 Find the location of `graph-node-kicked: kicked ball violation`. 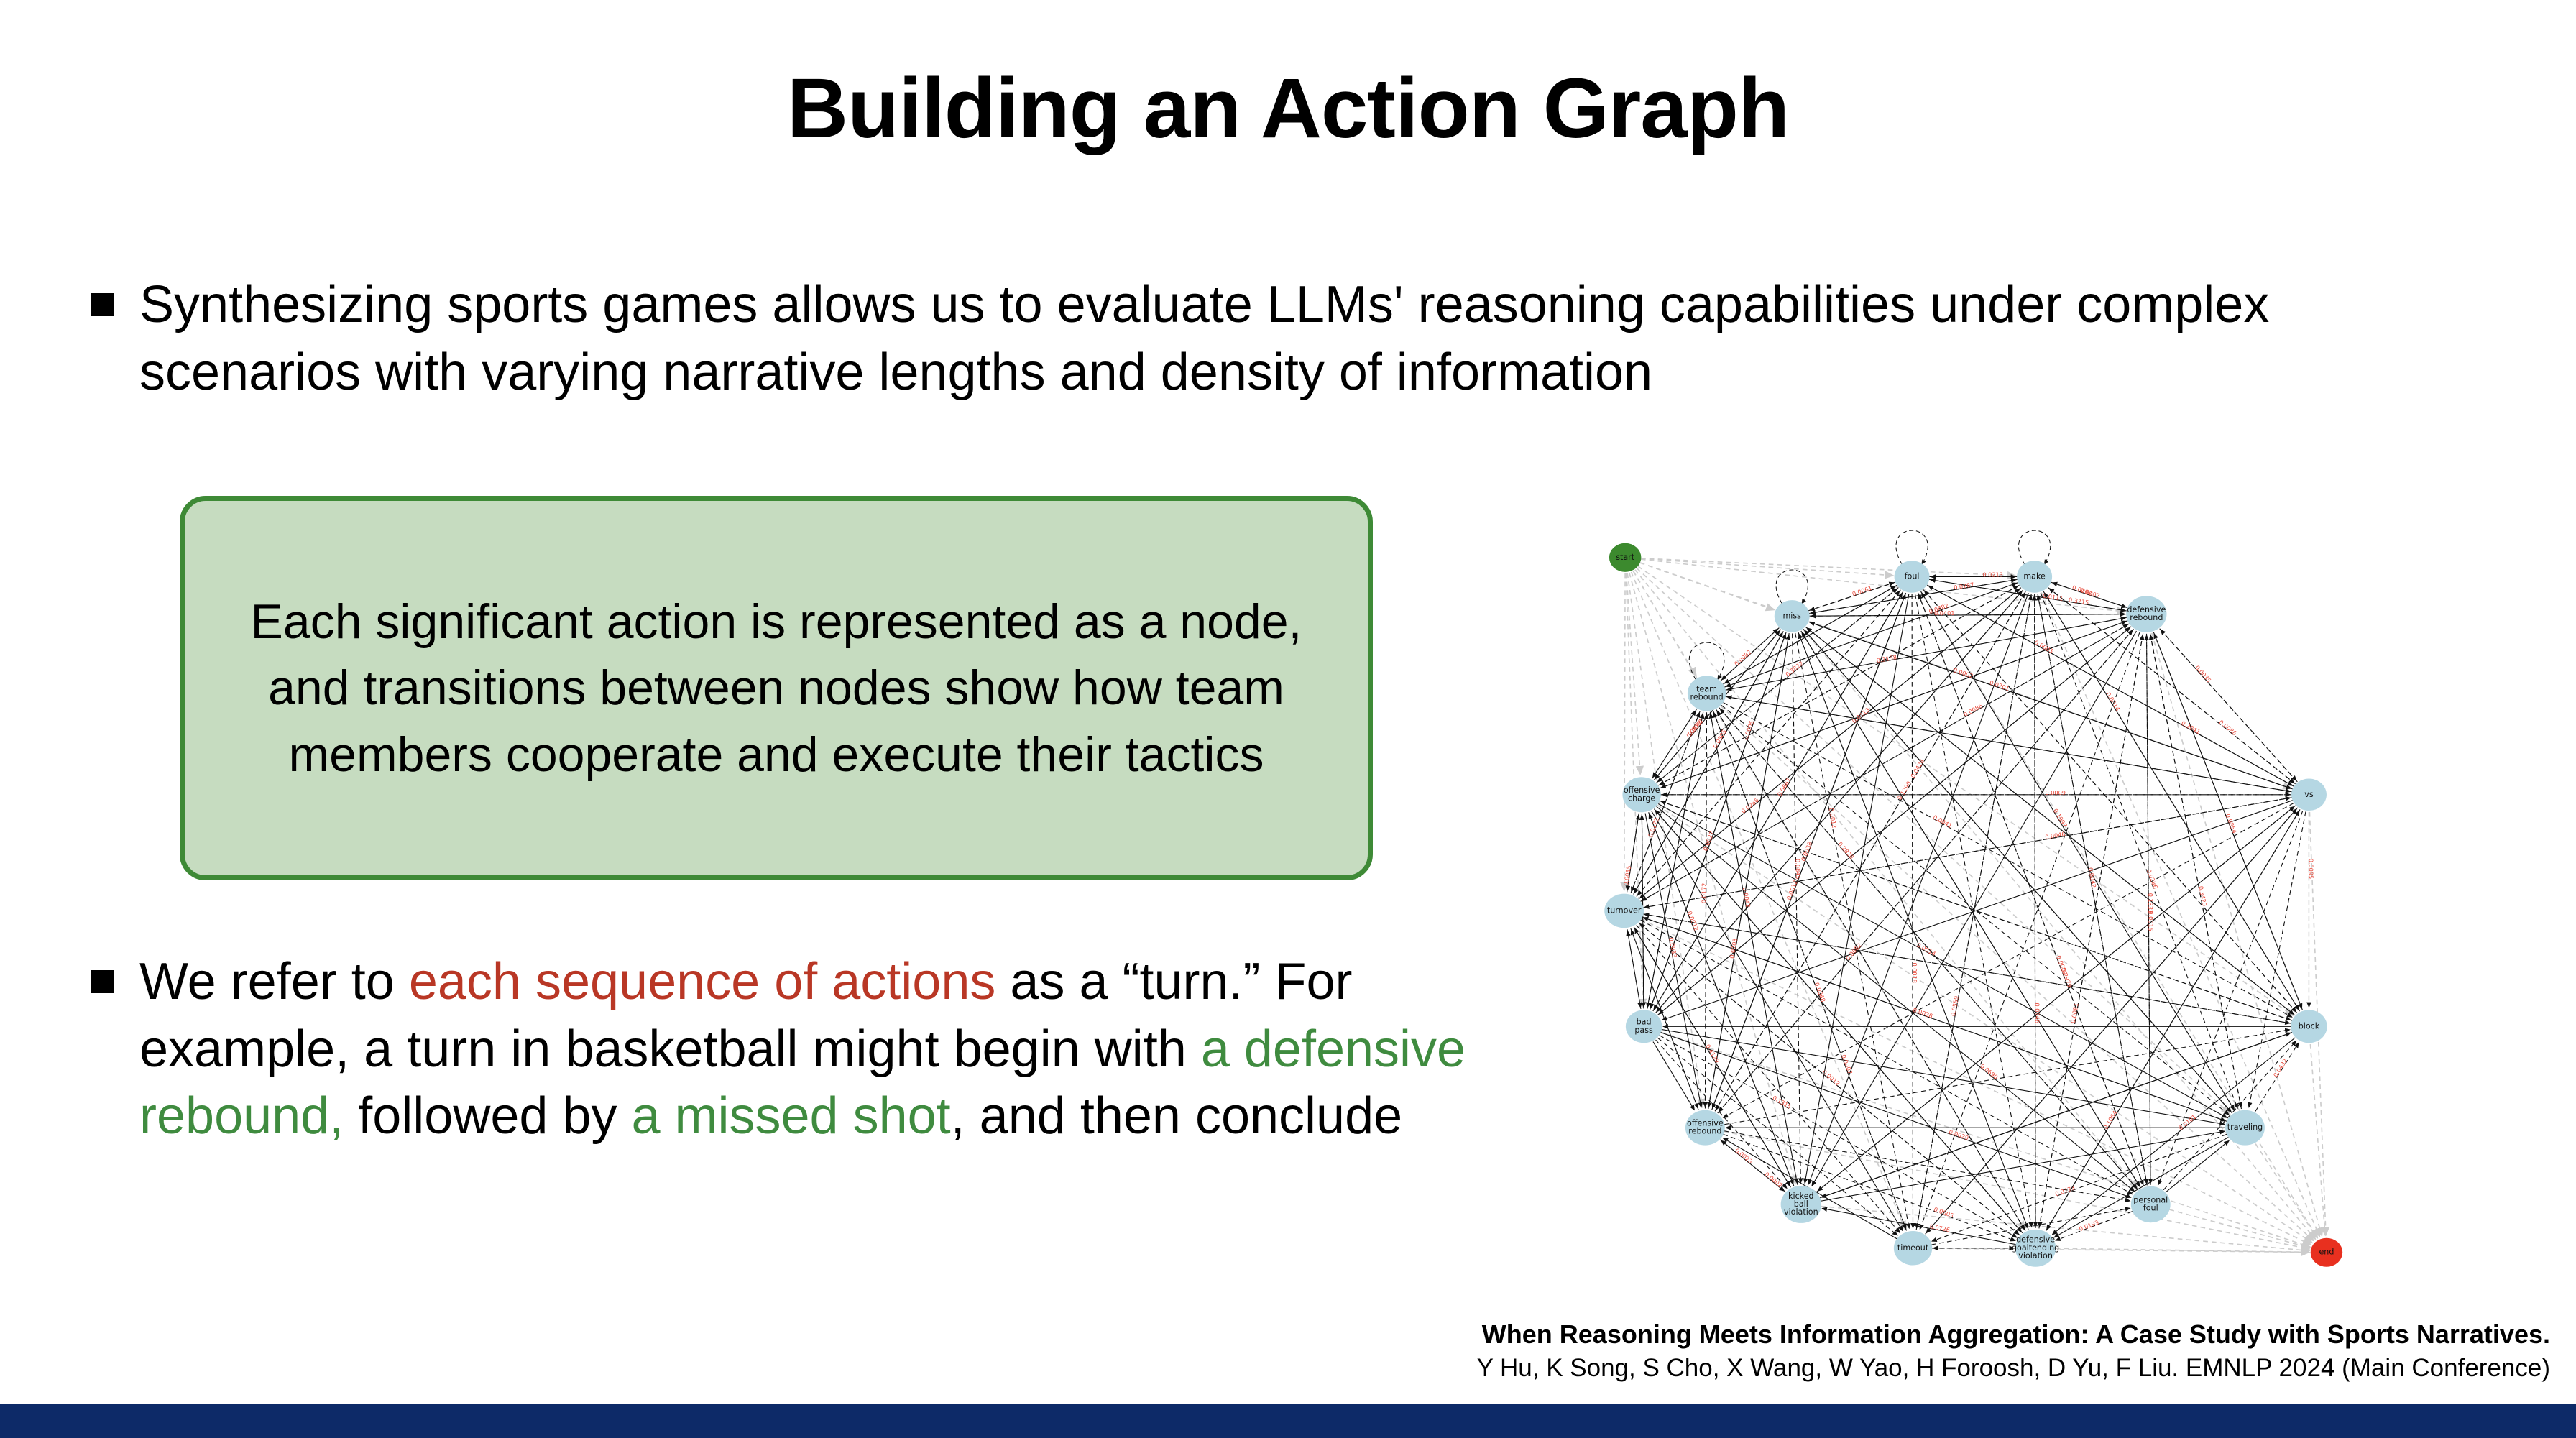

graph-node-kicked: kicked ball violation is located at coordinates (1801, 1204).